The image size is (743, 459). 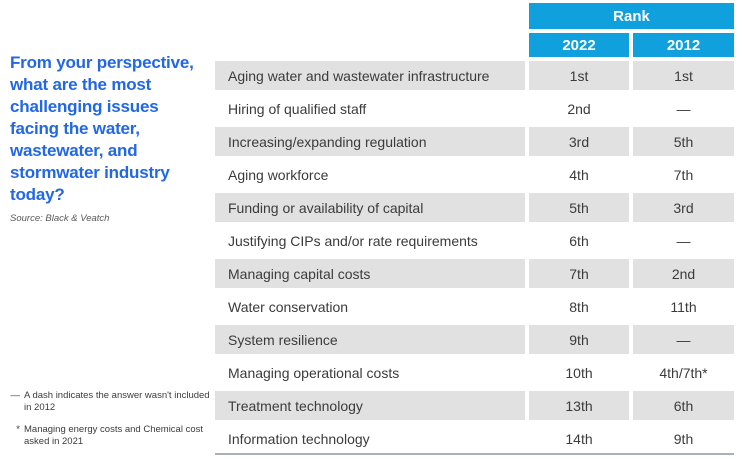 I want to click on rank-2022-cell: 3rd, so click(x=579, y=141).